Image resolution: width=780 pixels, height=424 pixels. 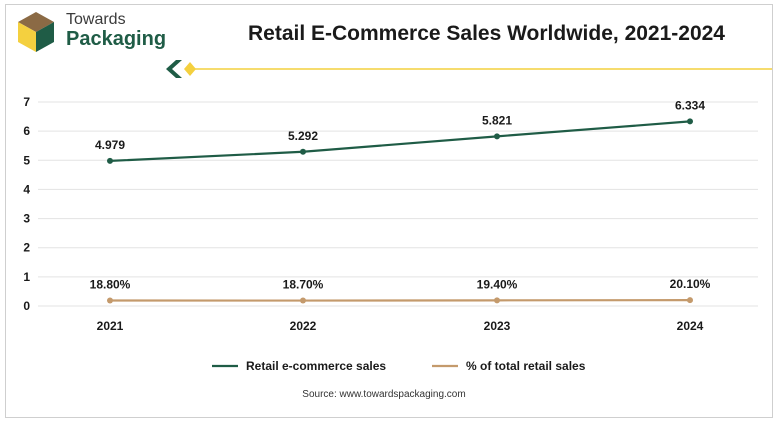 What do you see at coordinates (110, 145) in the screenshot?
I see `data-label: 4.979` at bounding box center [110, 145].